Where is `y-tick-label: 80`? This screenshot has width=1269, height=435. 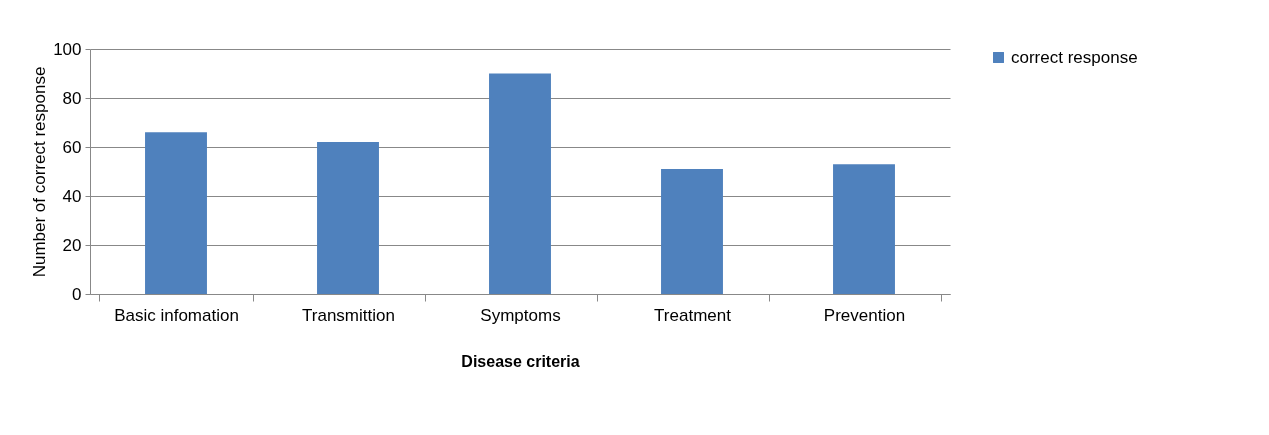
y-tick-label: 80 is located at coordinates (72, 98).